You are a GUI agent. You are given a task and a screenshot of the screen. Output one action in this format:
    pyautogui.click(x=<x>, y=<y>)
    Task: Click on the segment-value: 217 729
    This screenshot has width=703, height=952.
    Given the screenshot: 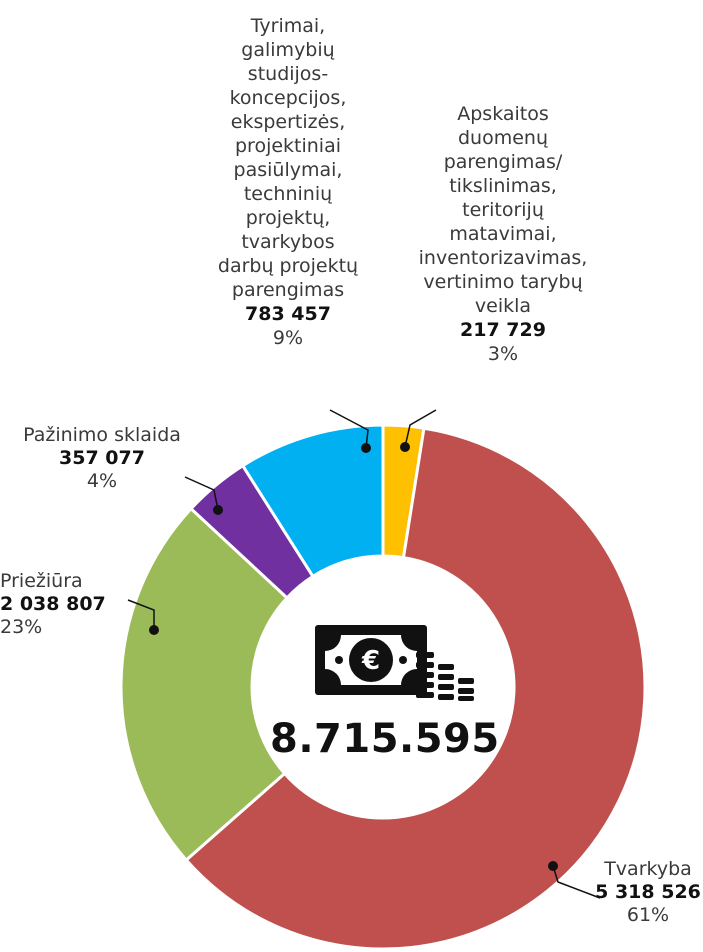 What is the action you would take?
    pyautogui.click(x=503, y=330)
    